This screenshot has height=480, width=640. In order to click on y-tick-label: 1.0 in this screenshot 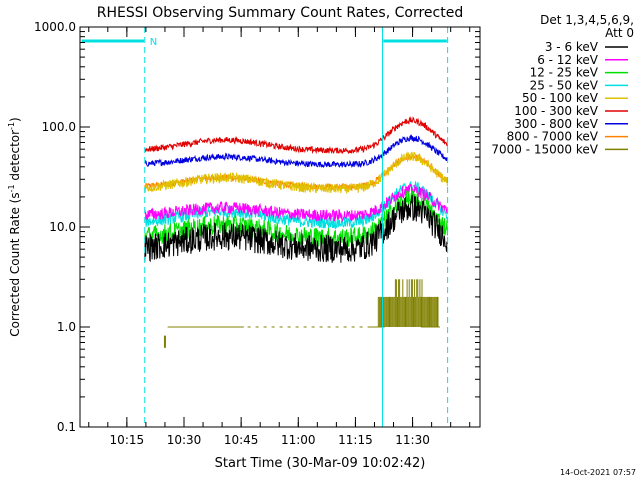, I will do `click(66, 327)`.